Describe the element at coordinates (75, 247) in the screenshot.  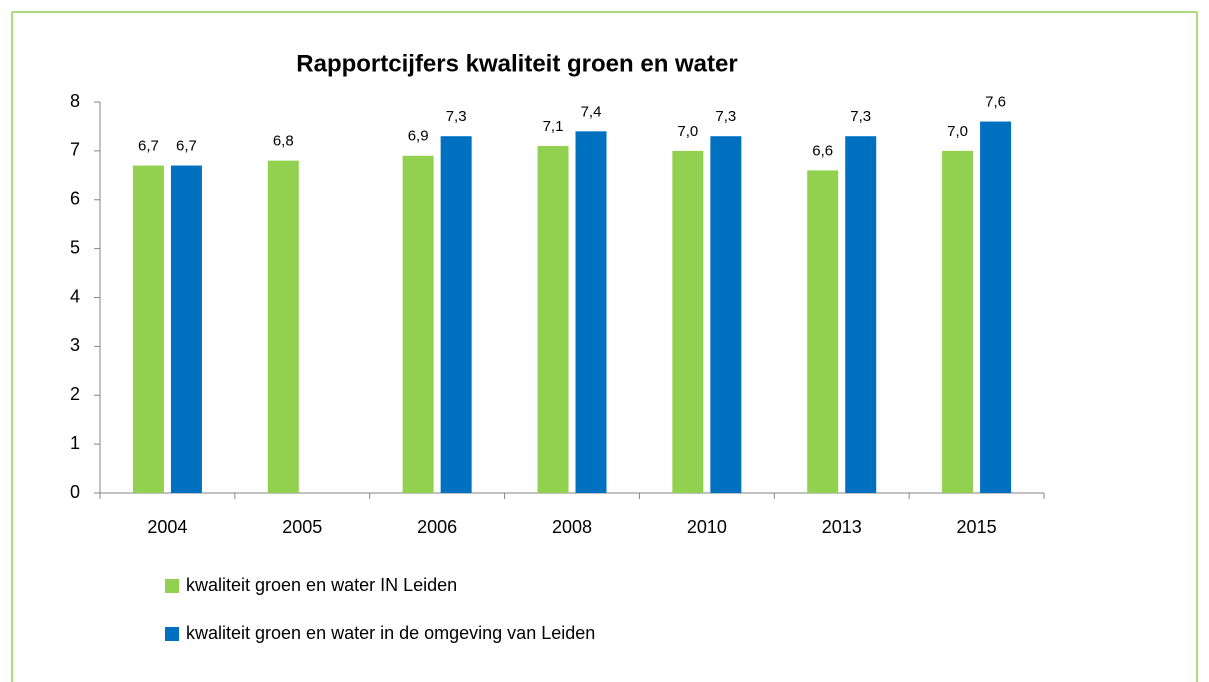
I see `y-tick-label: 5` at that location.